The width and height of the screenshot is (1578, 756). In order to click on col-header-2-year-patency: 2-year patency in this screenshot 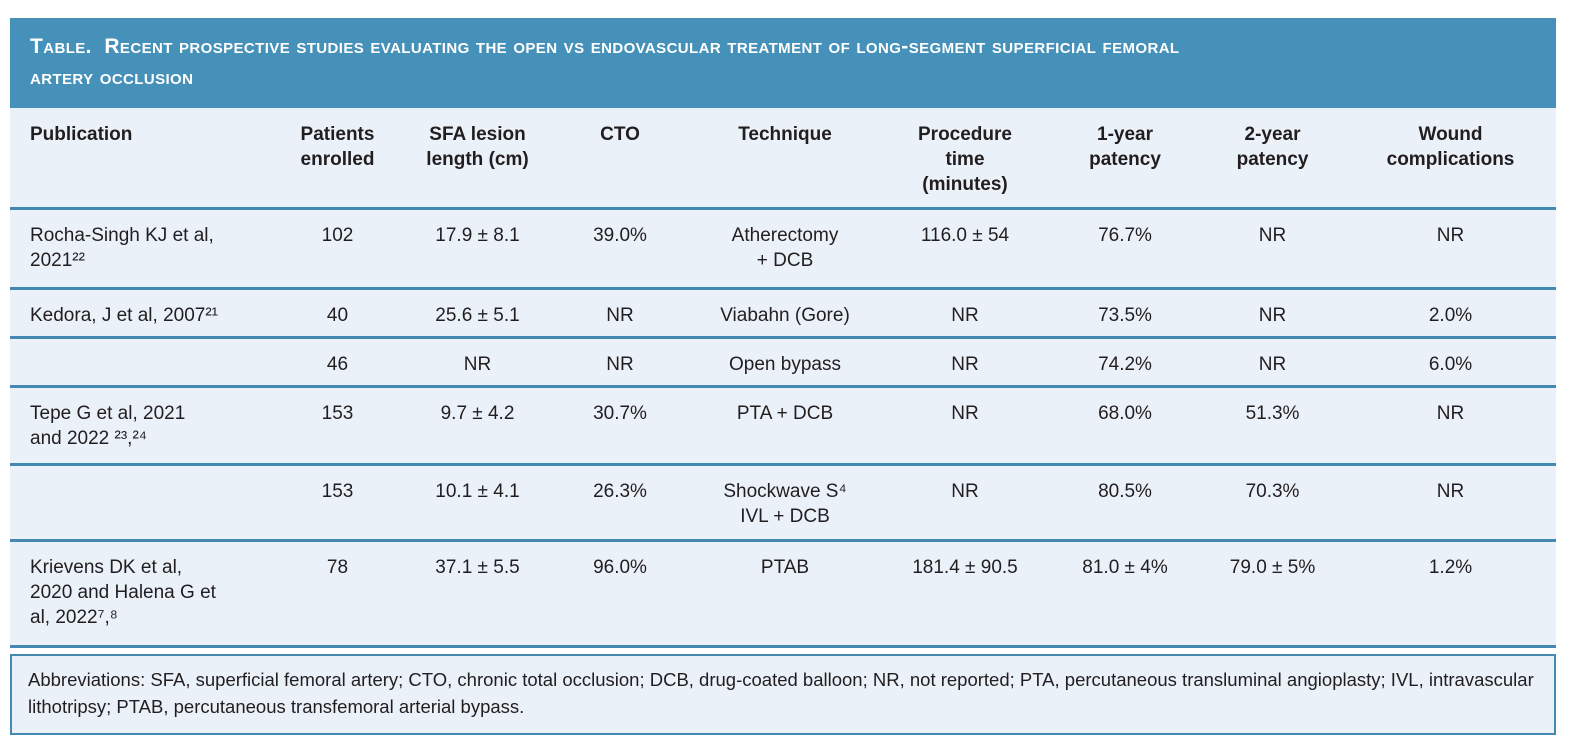, I will do `click(1272, 147)`.